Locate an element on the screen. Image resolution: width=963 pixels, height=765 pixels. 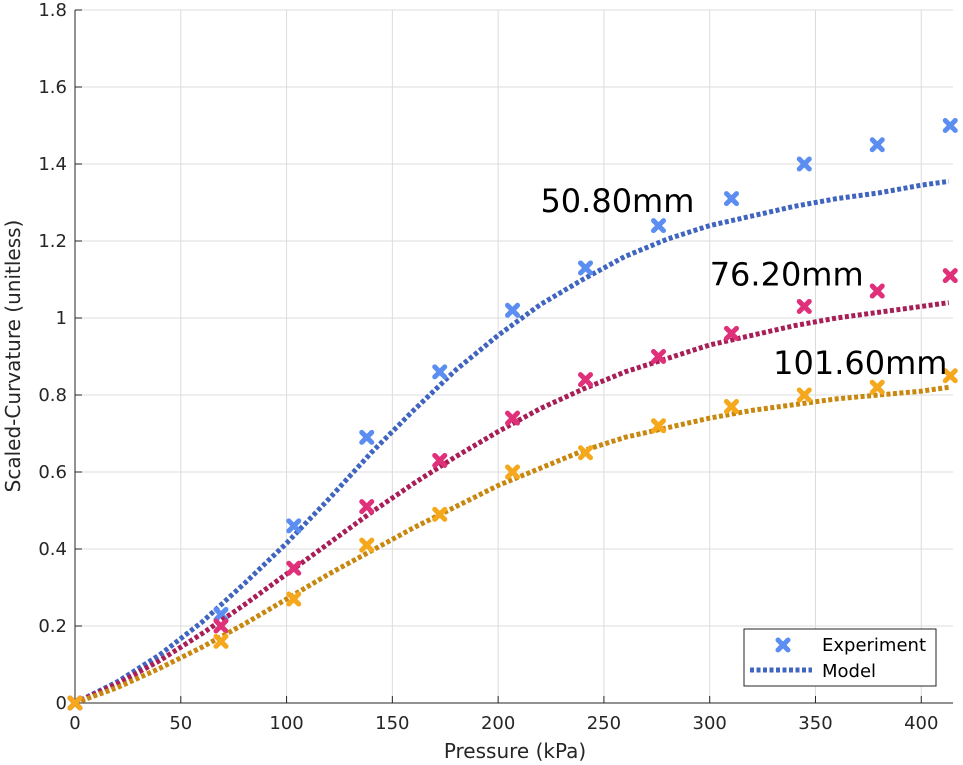
legend-experiment-label: Experiment is located at coordinates (874, 645).